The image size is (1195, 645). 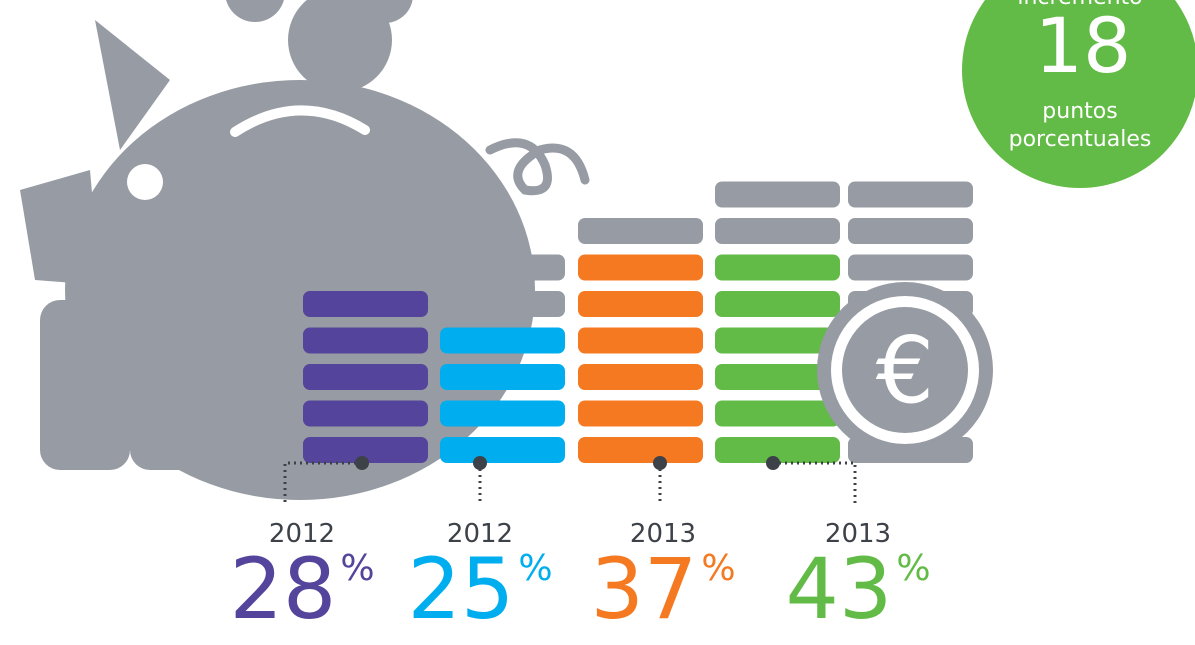 What do you see at coordinates (1080, 139) in the screenshot?
I see `badge-caption: porcentuales` at bounding box center [1080, 139].